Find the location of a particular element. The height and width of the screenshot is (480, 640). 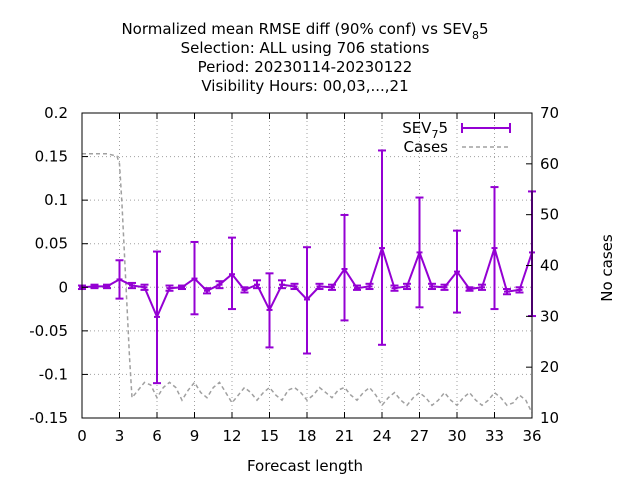

y-tick-label: 0.15 is located at coordinates (51, 157).